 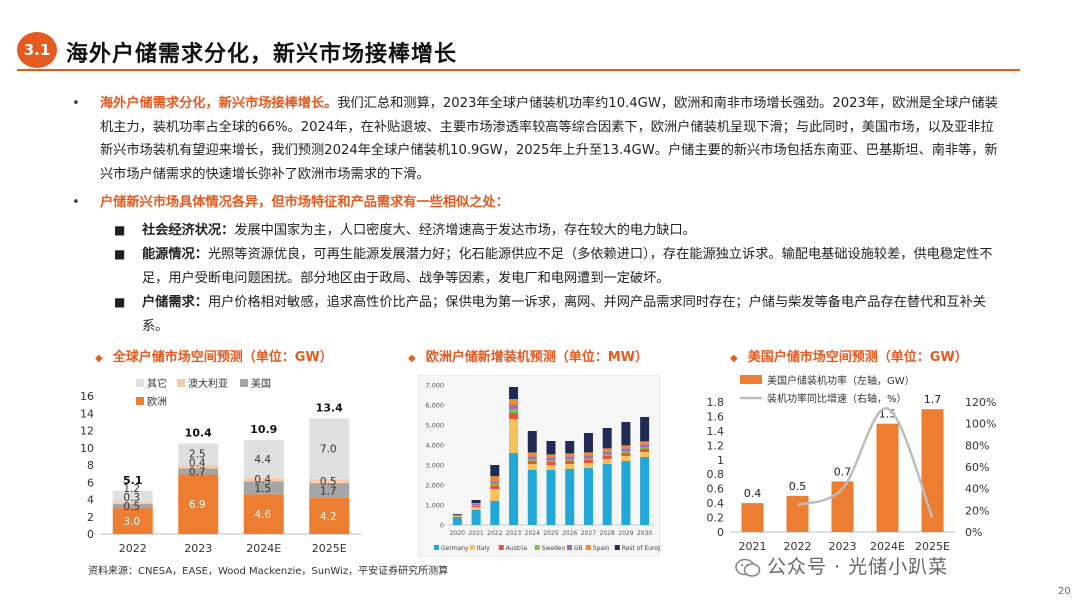 I want to click on y-tick-label-right: 120%, so click(x=980, y=402).